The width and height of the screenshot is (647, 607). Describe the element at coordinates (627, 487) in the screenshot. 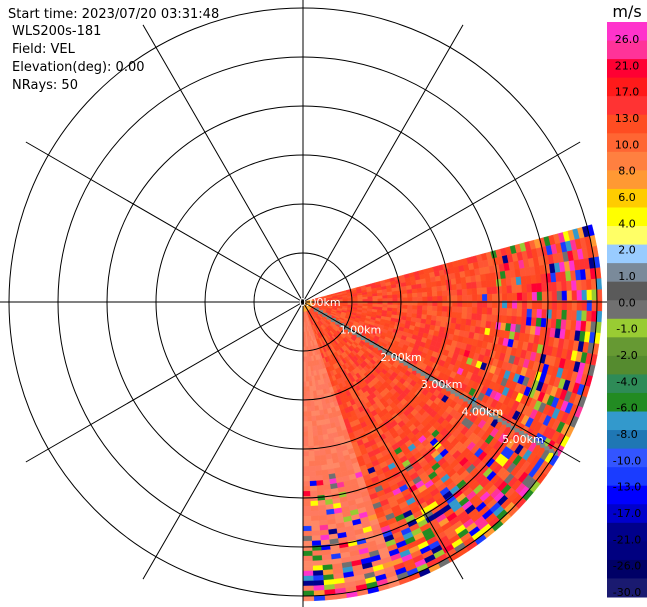

I see `colorbar-tick-label: -13.0` at that location.